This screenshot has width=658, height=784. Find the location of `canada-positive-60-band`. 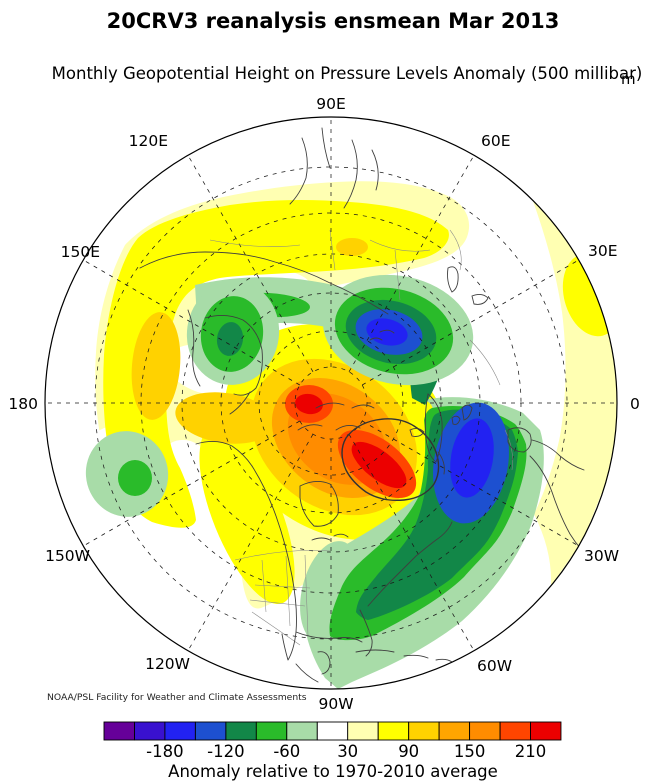

canada-positive-60-band is located at coordinates (247, 515).